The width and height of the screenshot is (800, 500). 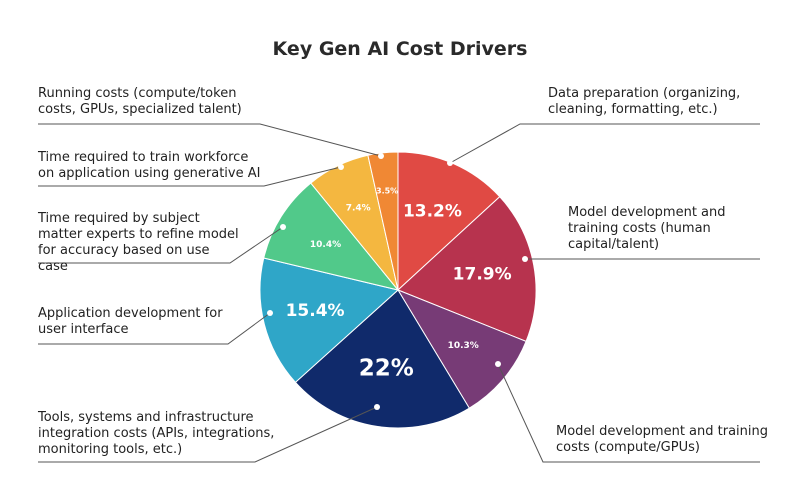 What do you see at coordinates (387, 191) in the screenshot?
I see `pie-value-label-running-costs: 3.5%` at bounding box center [387, 191].